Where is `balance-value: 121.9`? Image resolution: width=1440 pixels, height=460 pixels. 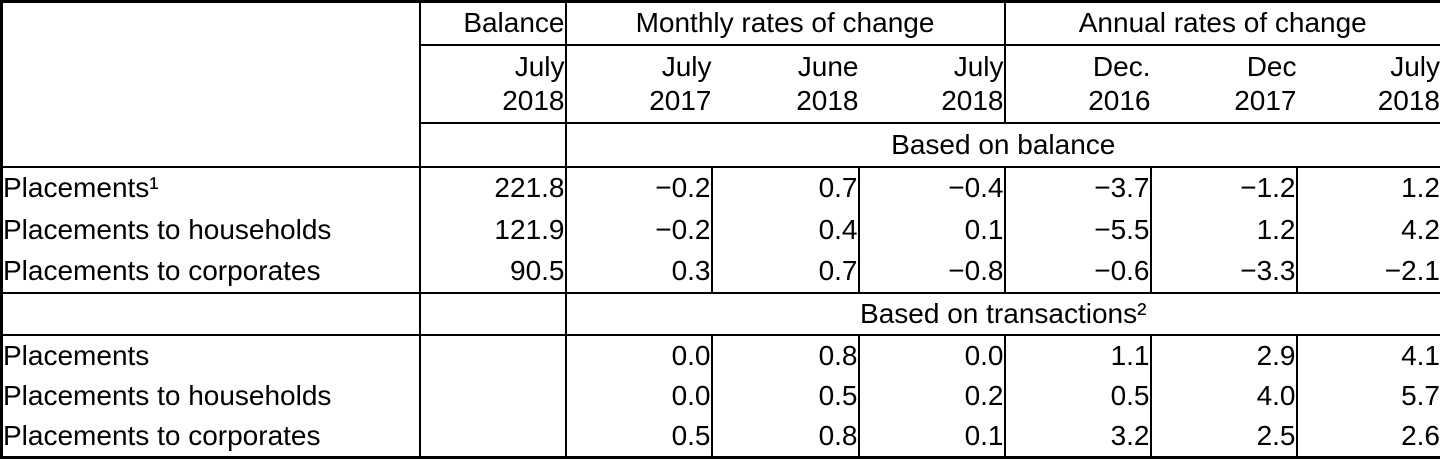 balance-value: 121.9 is located at coordinates (493, 229).